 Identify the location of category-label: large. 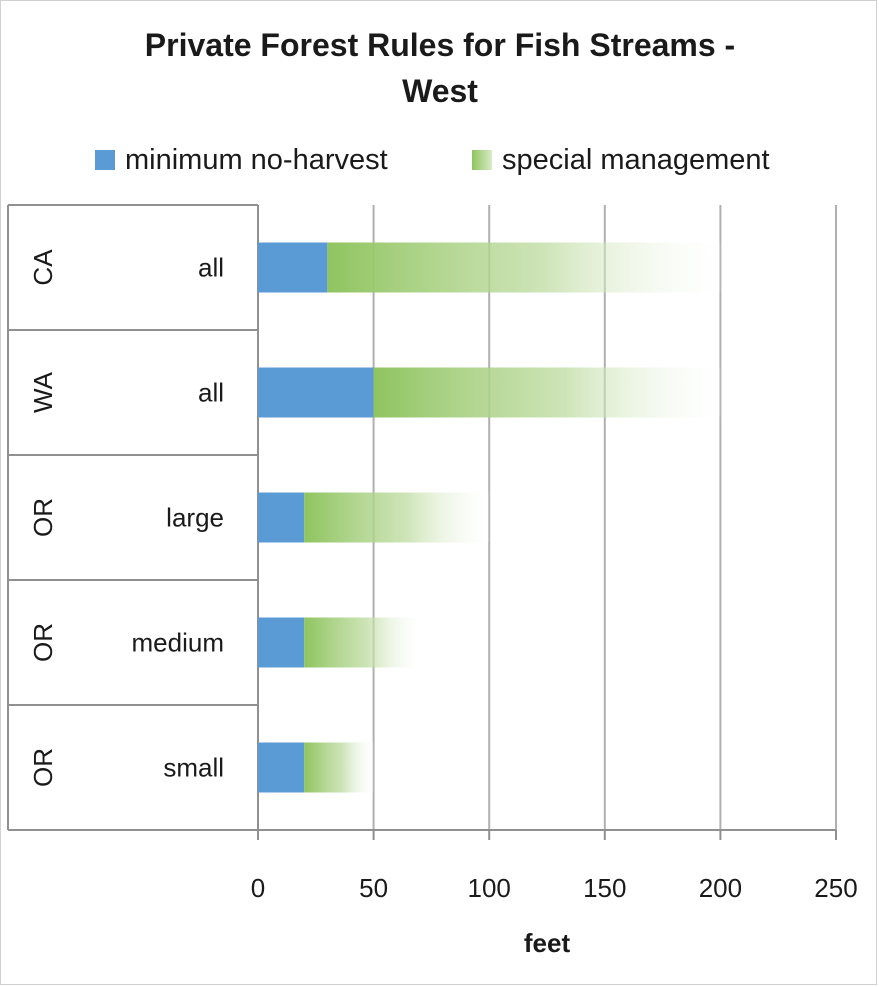
(195, 518).